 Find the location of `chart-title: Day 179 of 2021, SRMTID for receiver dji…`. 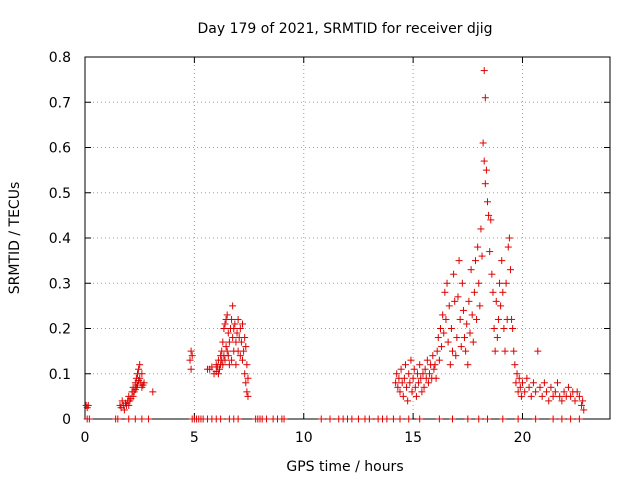

chart-title: Day 179 of 2021, SRMTID for receiver dji… is located at coordinates (345, 29).